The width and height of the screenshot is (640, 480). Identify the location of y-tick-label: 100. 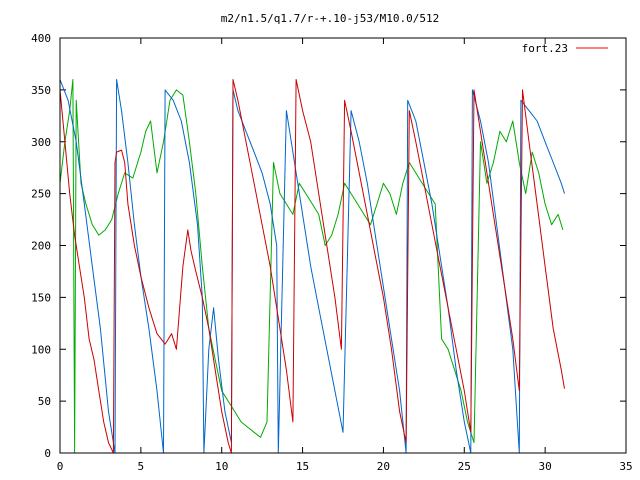
(41, 349).